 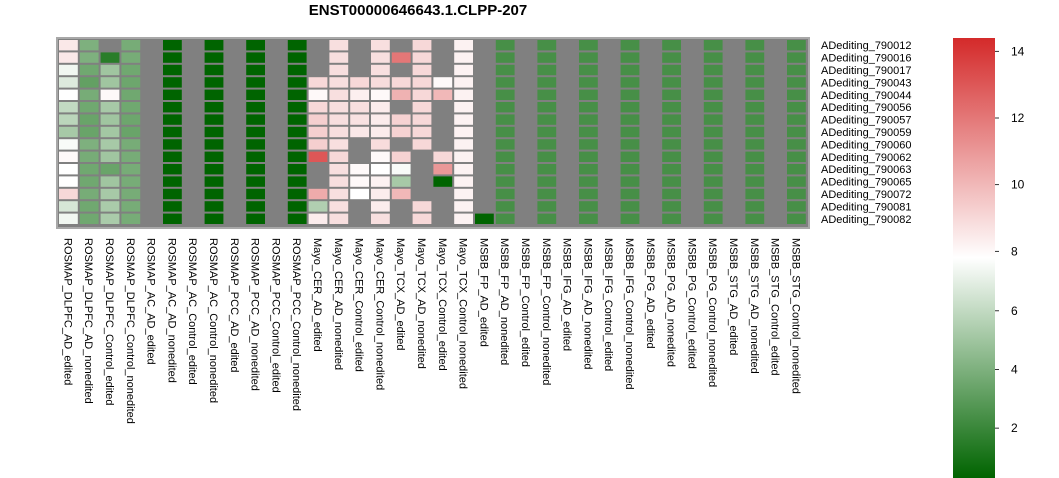 I want to click on color-legend-tick-label: 6, so click(x=1014, y=311).